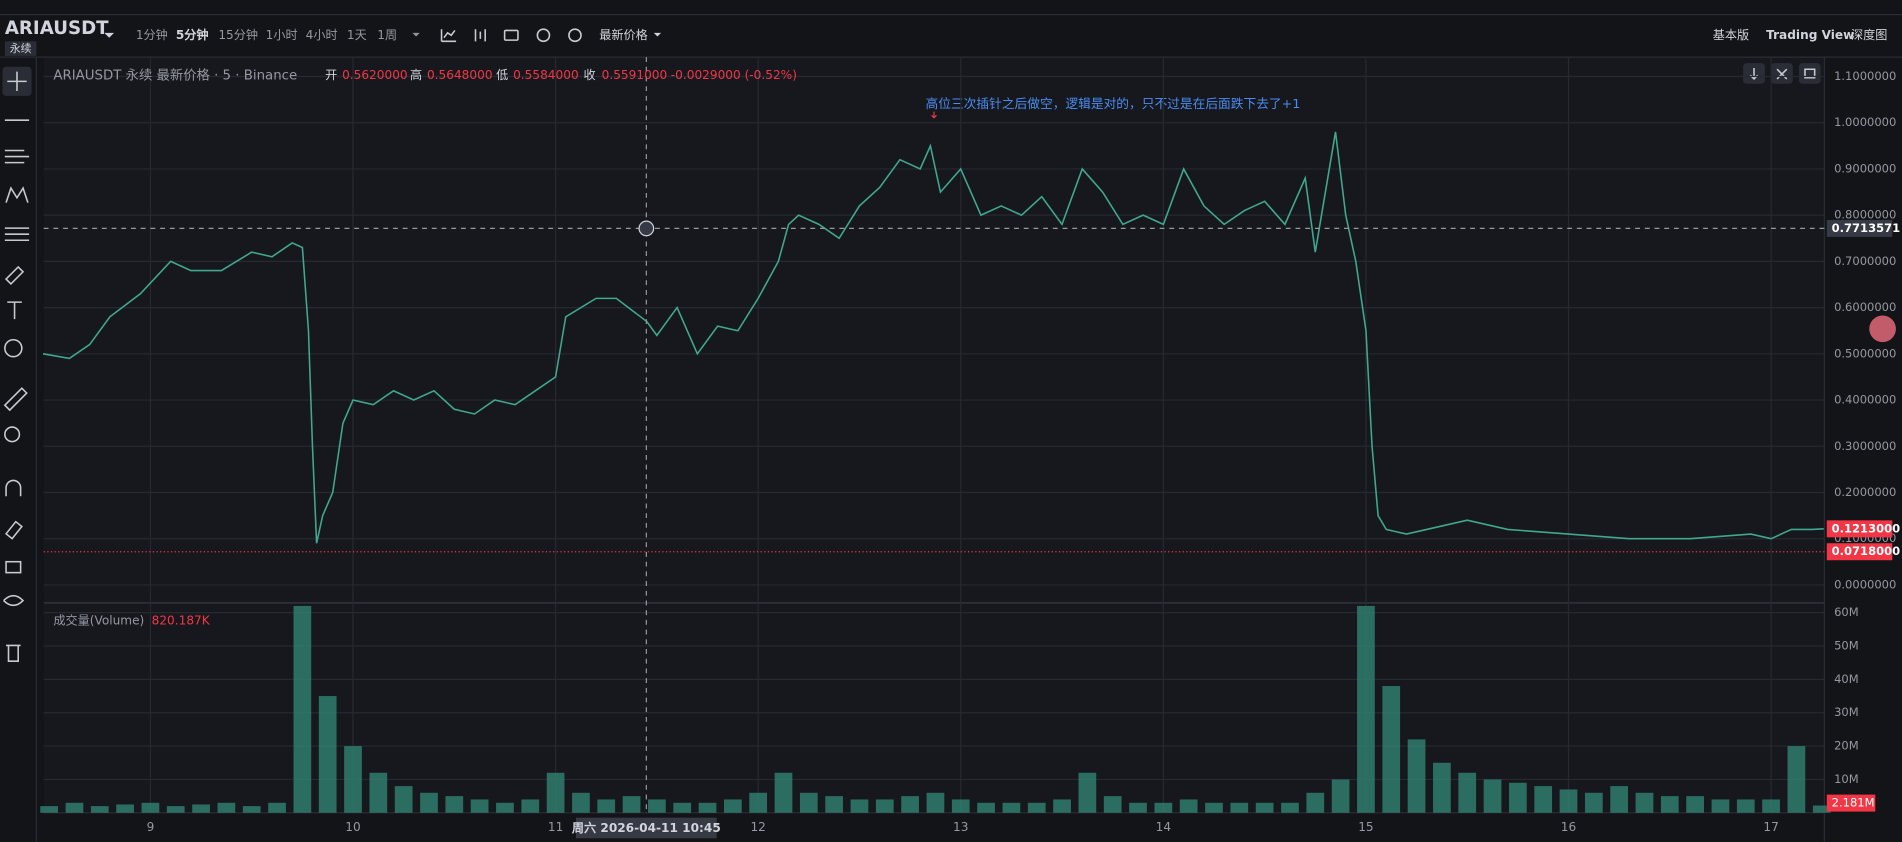  I want to click on tool-zoom, so click(12, 434).